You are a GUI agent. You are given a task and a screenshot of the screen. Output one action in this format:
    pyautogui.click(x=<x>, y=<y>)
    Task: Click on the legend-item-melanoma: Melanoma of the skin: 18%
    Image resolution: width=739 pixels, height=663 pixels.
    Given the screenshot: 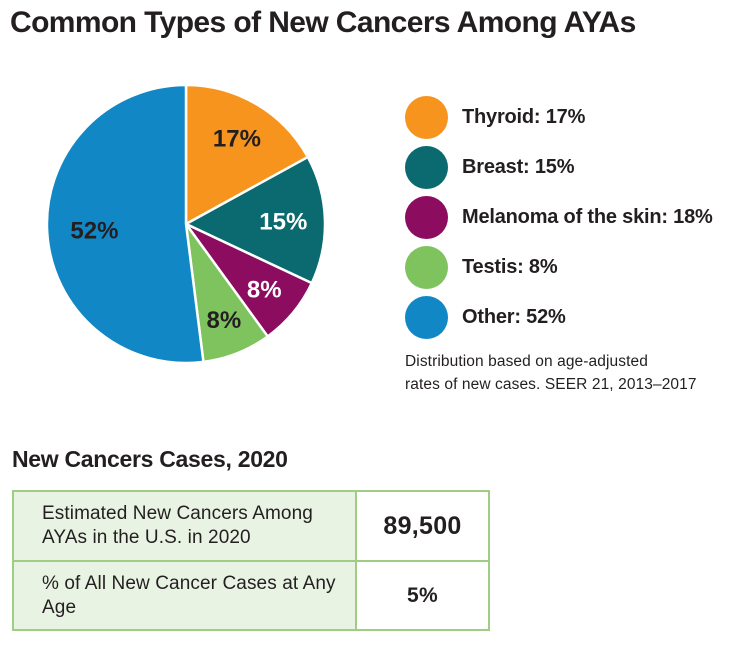 What is the action you would take?
    pyautogui.click(x=571, y=217)
    